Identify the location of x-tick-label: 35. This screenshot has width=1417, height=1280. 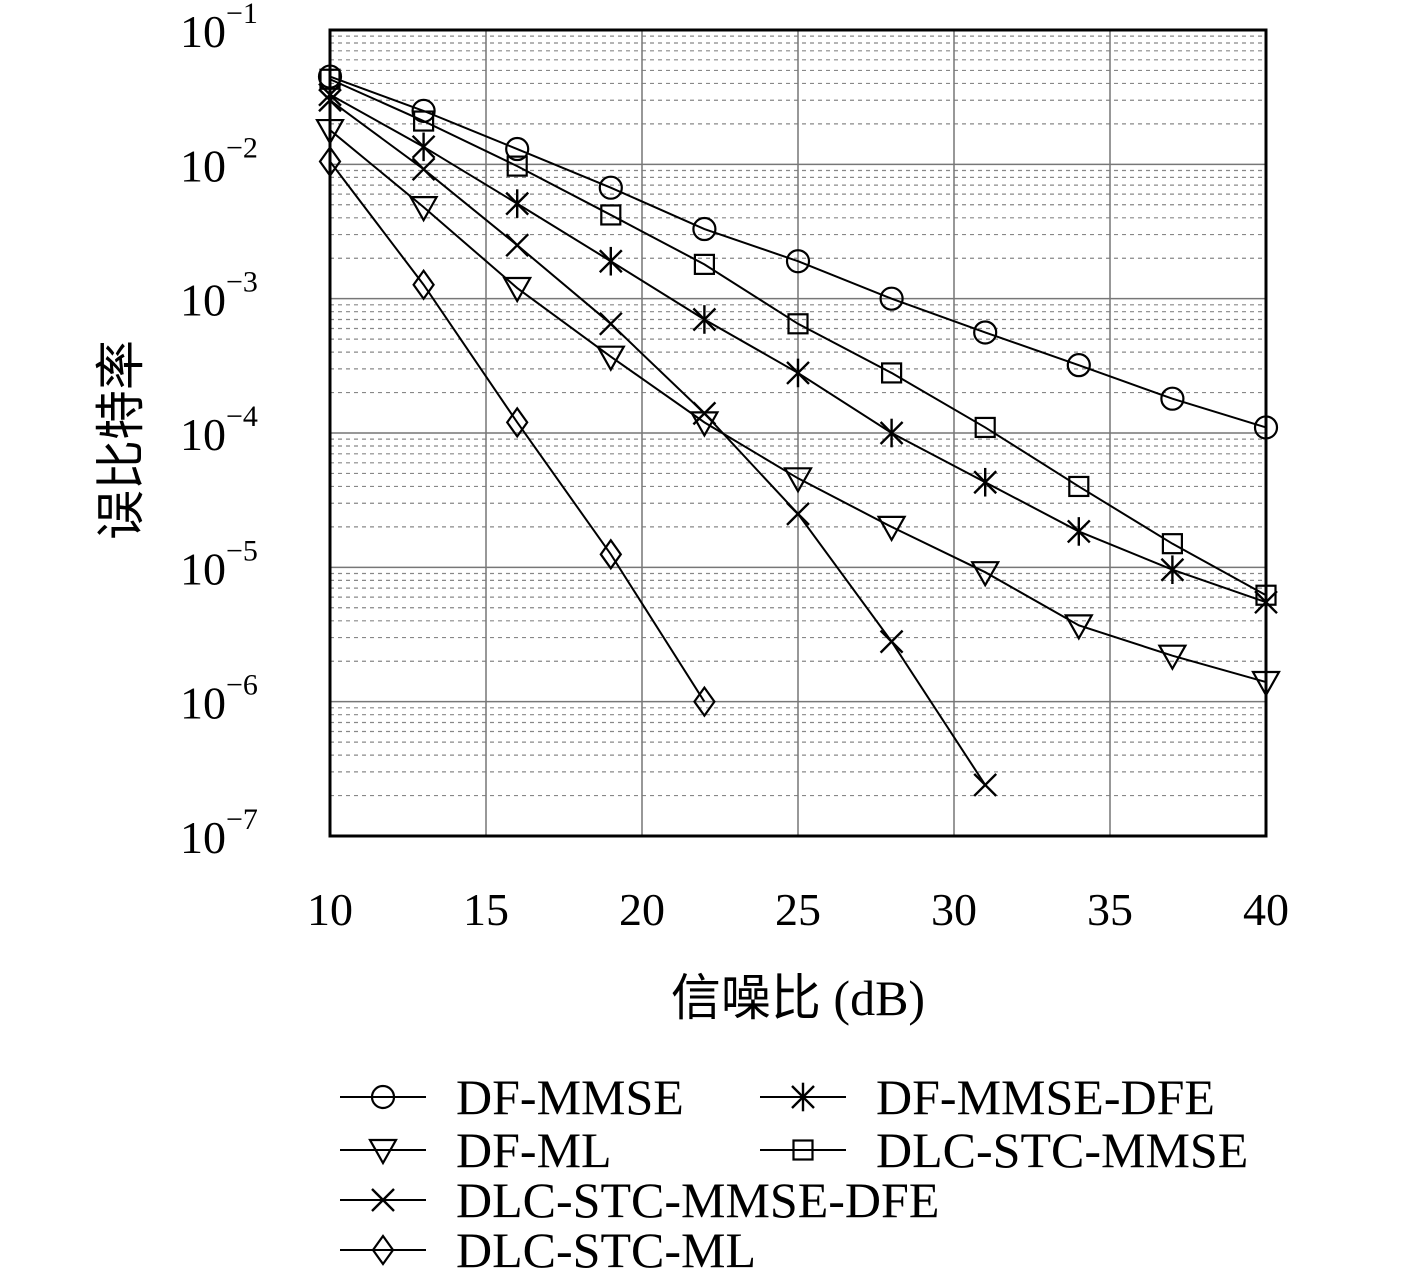
(1110, 909).